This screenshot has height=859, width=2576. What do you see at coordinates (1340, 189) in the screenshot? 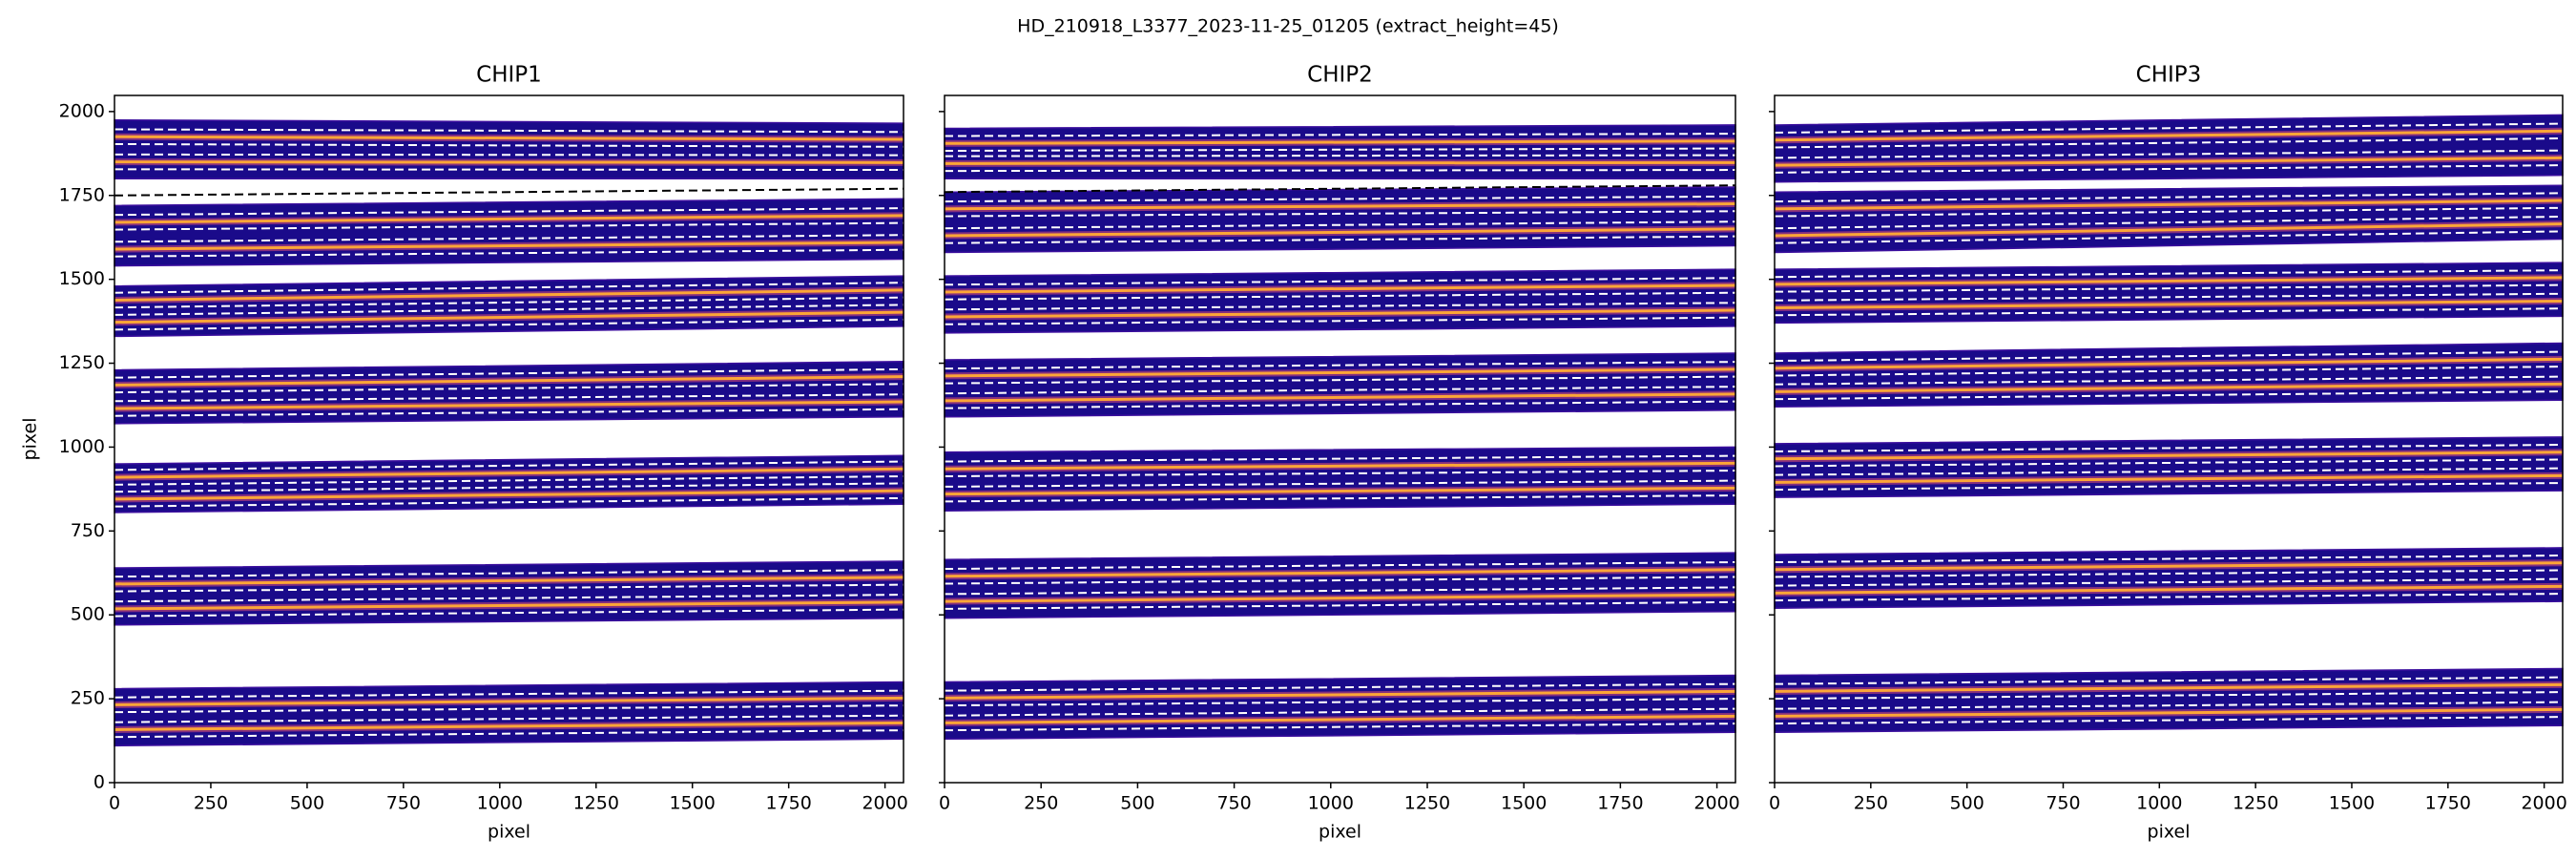
I see `reference-line` at bounding box center [1340, 189].